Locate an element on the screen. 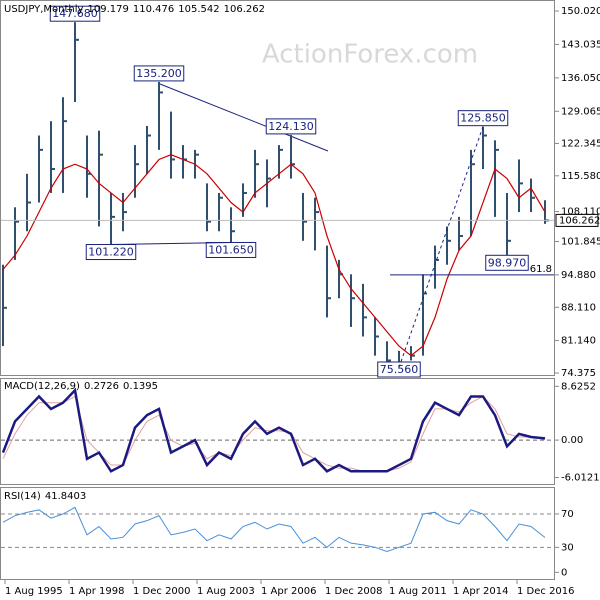 This screenshot has width=600, height=600. y-tick-label: 88.110 is located at coordinates (578, 307).